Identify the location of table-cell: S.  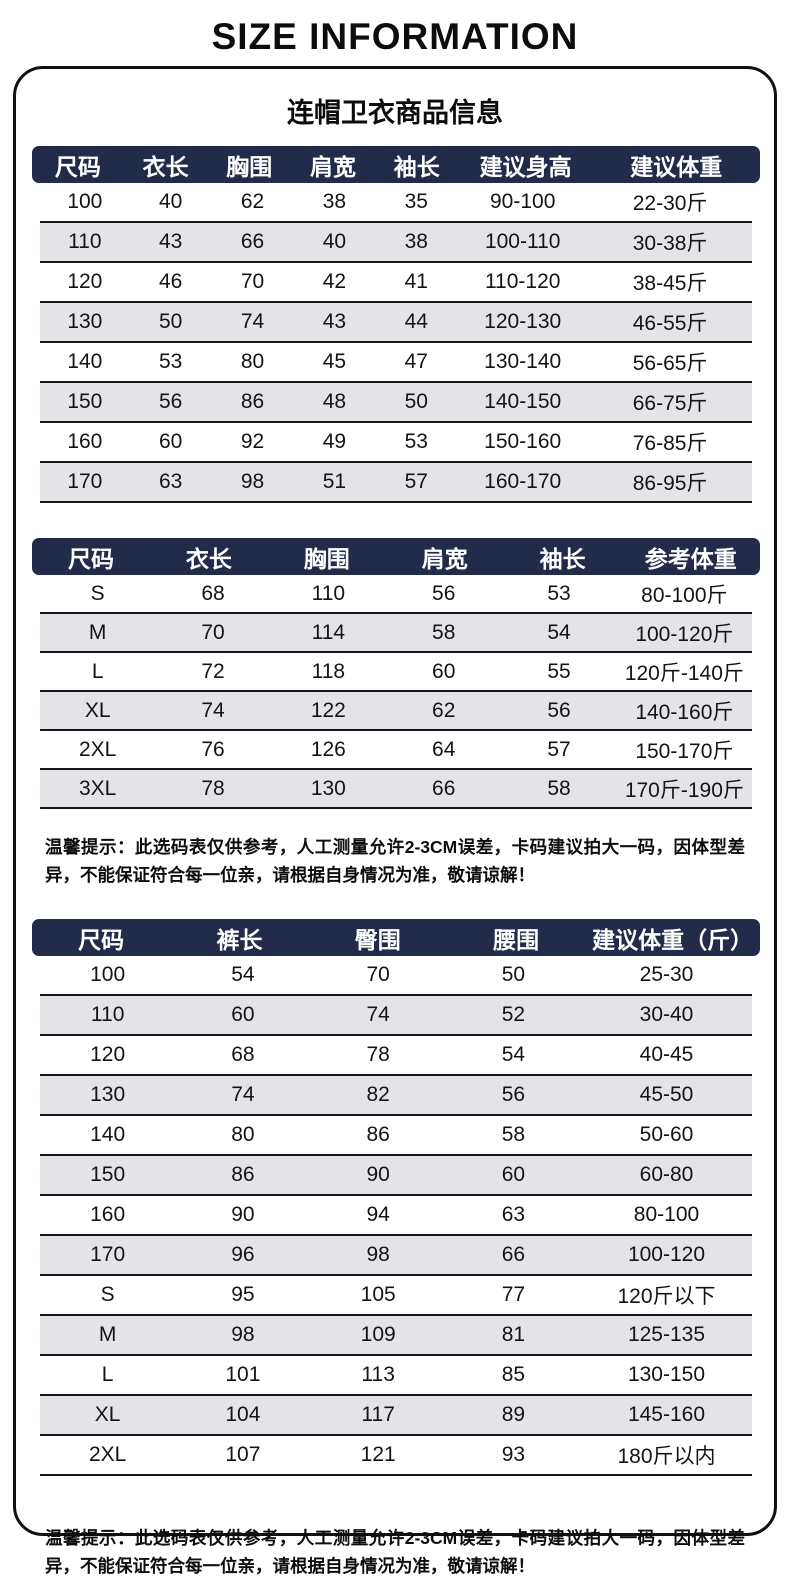
(97, 593).